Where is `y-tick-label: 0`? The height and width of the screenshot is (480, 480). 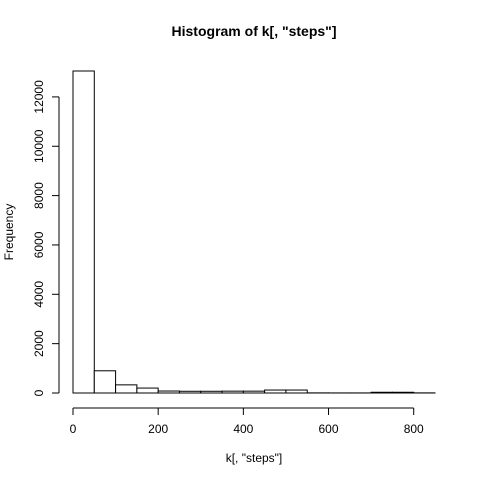 y-tick-label: 0 is located at coordinates (39, 392).